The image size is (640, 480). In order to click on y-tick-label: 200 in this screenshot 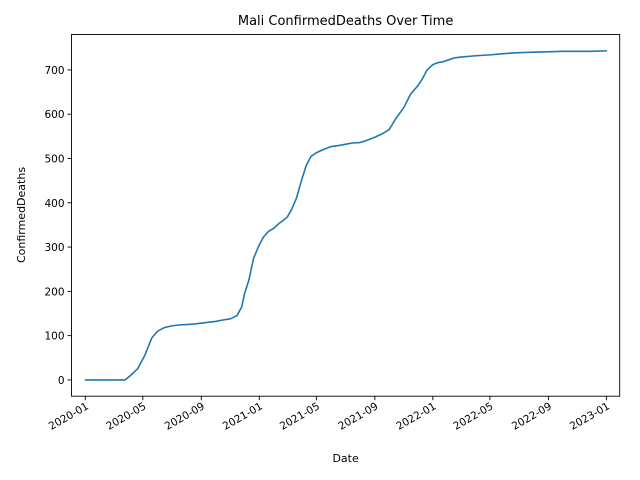, I will do `click(54, 292)`.